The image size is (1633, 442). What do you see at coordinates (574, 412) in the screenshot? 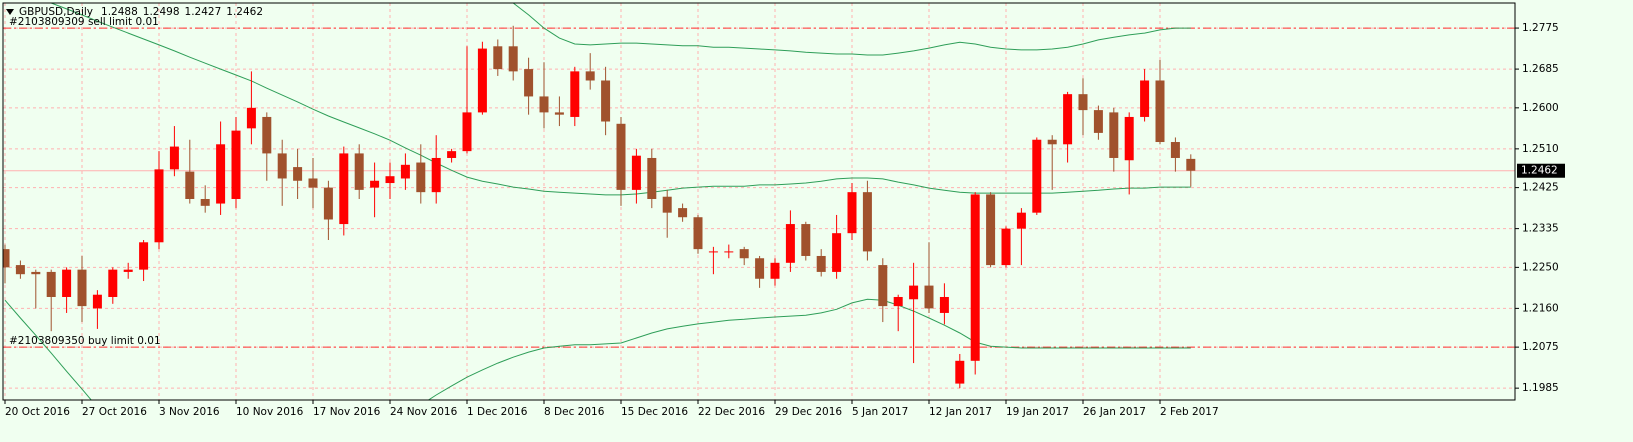
I see `x-tick-label: 8 Dec 2016` at bounding box center [574, 412].